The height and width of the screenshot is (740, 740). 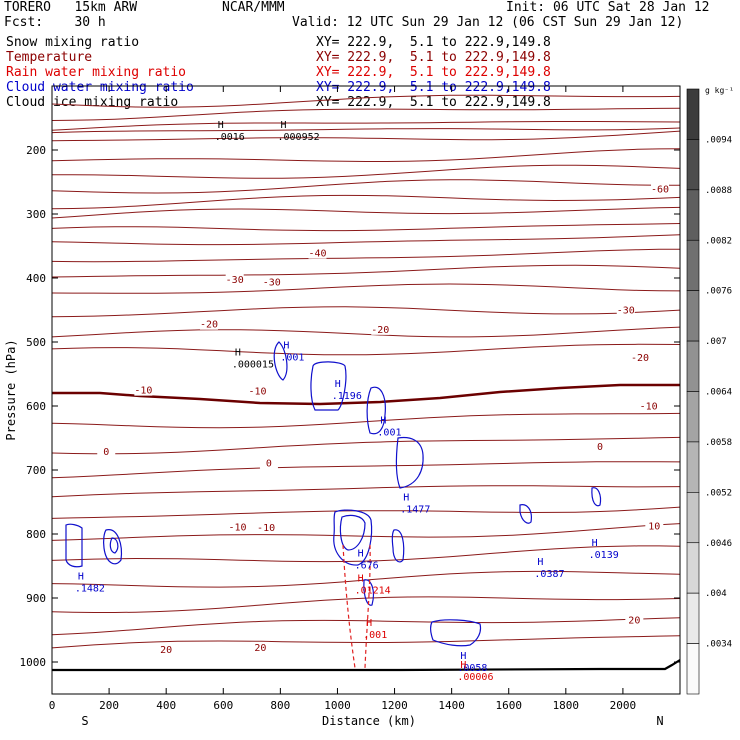 I want to click on legend-name-temperature: Temperature, so click(x=49, y=57).